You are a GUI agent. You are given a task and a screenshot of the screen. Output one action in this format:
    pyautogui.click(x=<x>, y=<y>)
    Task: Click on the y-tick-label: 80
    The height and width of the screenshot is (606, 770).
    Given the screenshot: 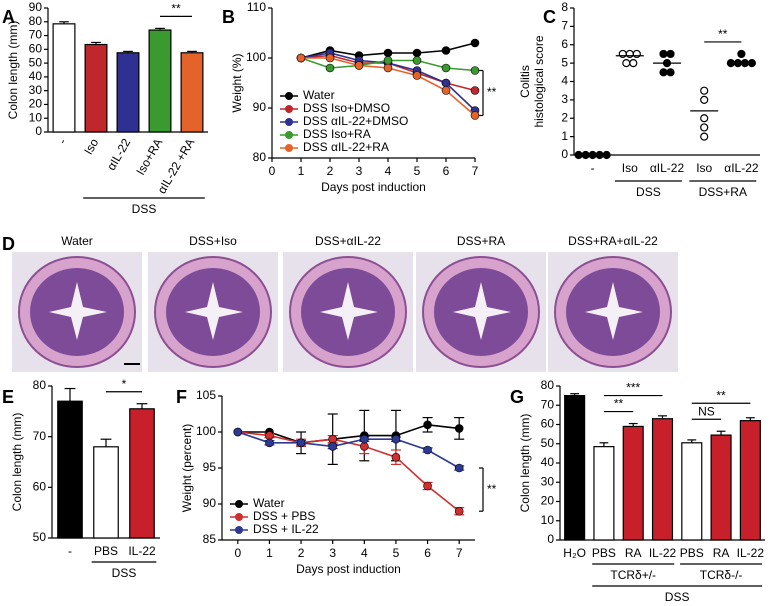 What is the action you would take?
    pyautogui.click(x=260, y=157)
    